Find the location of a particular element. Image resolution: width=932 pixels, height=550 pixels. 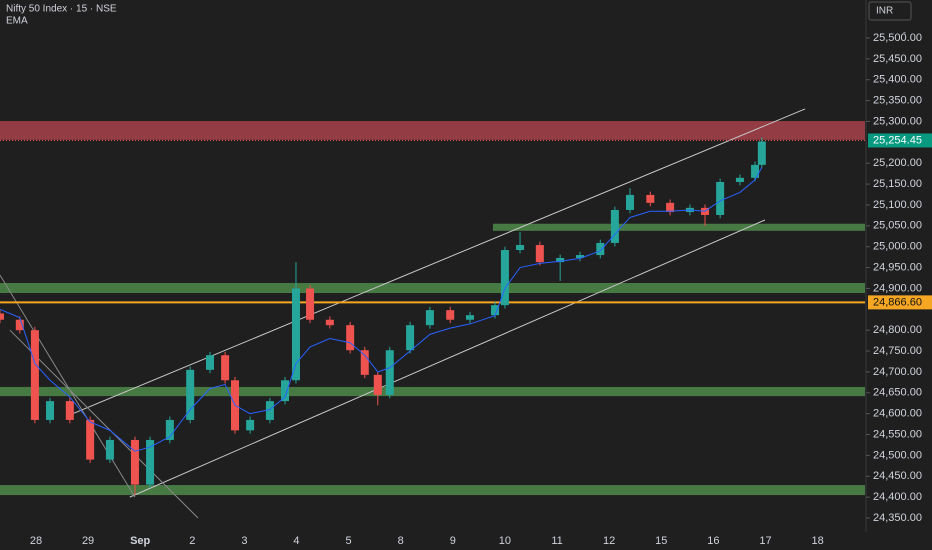

y-tick-label: 25,200.00 is located at coordinates (897, 163).